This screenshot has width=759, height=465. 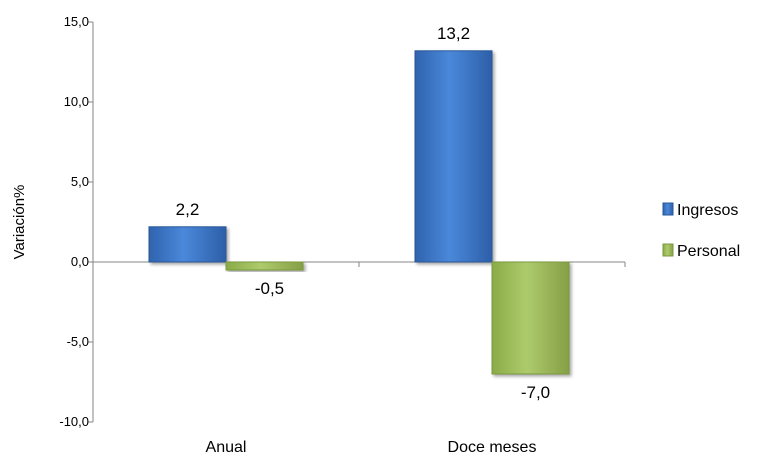 What do you see at coordinates (453, 156) in the screenshot?
I see `bar-ingresos-doce-meses` at bounding box center [453, 156].